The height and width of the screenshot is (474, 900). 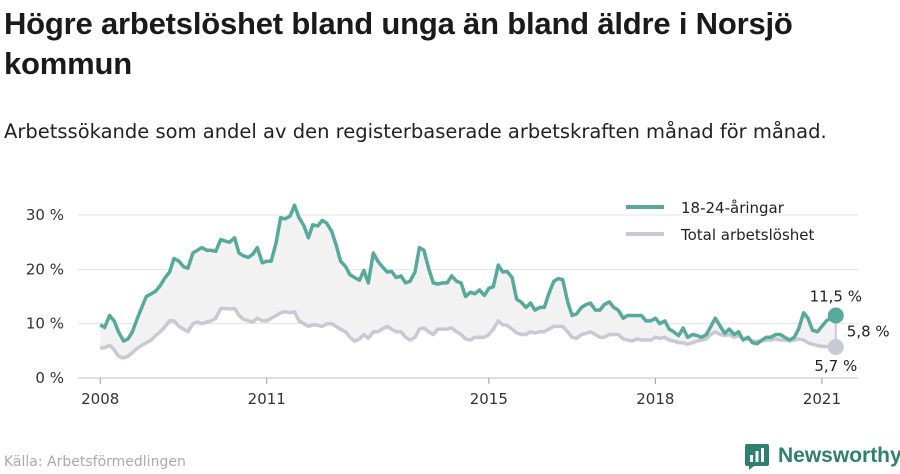 I want to click on legend-label-total: Total arbetslöshet, so click(x=747, y=235).